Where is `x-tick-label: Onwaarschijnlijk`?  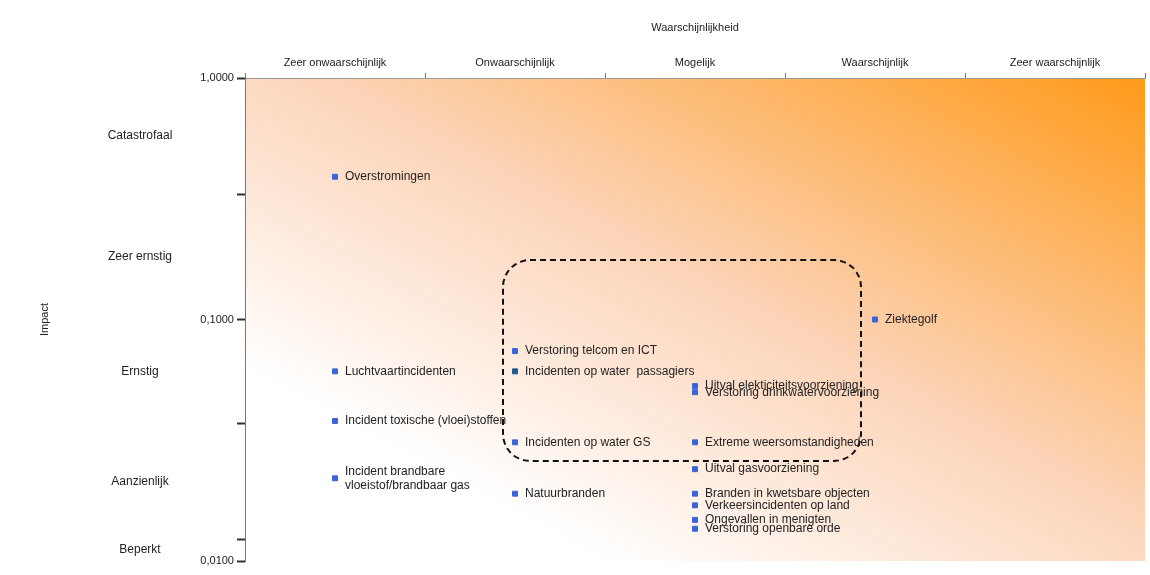 x-tick-label: Onwaarschijnlijk is located at coordinates (515, 62).